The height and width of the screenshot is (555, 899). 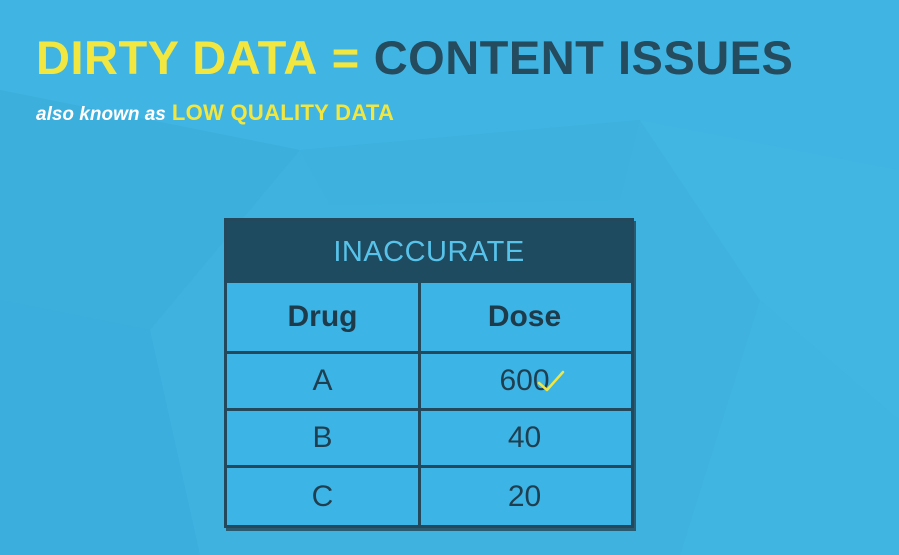 I want to click on title-equals-sign: =, so click(x=345, y=57).